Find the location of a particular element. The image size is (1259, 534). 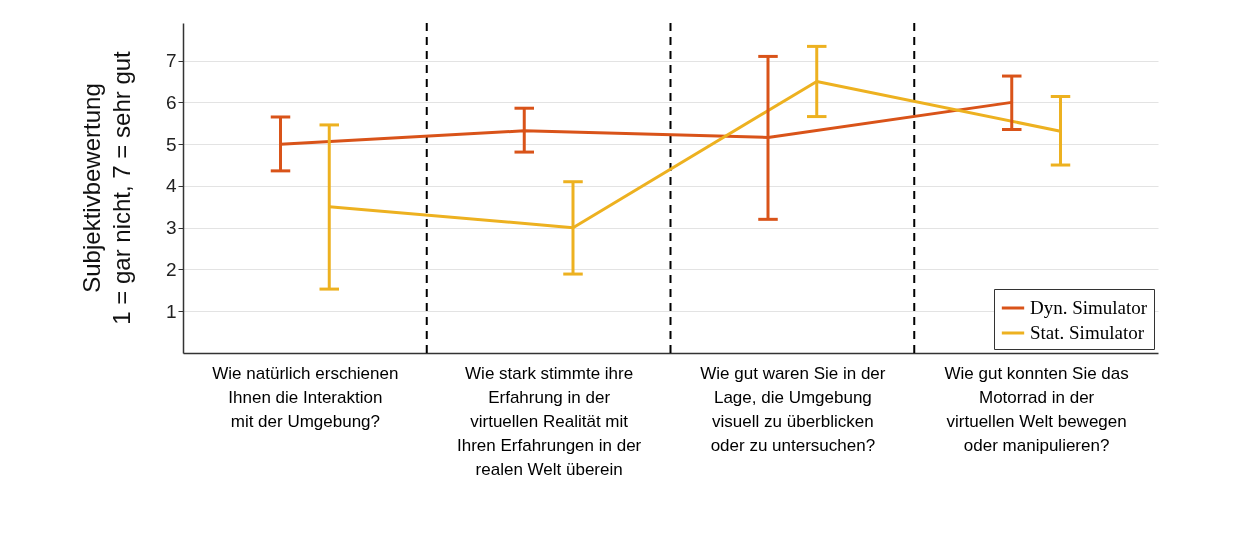

x-tick-label: Wie gut waren Sie in der Lage, die Umgebung visuell zu überblicken oder zu untersuchen? is located at coordinates (793, 409).